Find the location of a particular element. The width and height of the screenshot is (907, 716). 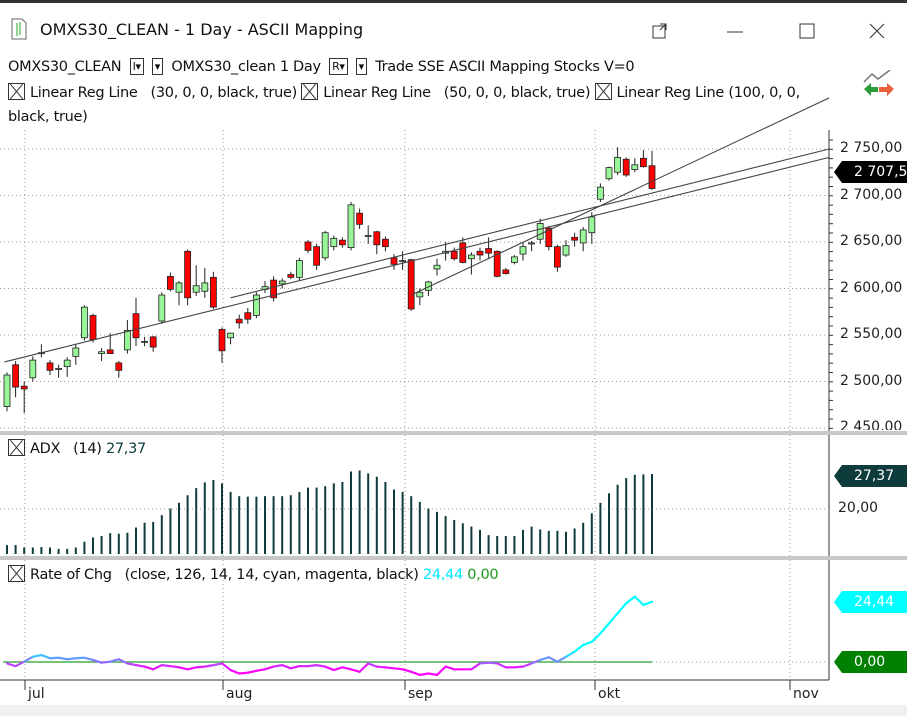

month-label-nov: nov is located at coordinates (806, 694).